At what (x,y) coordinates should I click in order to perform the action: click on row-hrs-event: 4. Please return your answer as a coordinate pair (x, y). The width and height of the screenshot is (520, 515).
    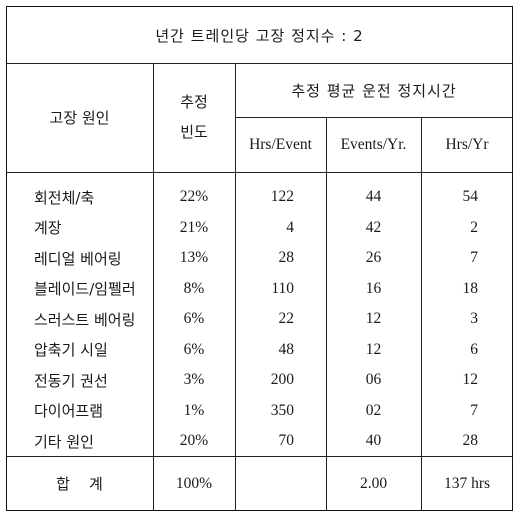
    Looking at the image, I should click on (290, 227).